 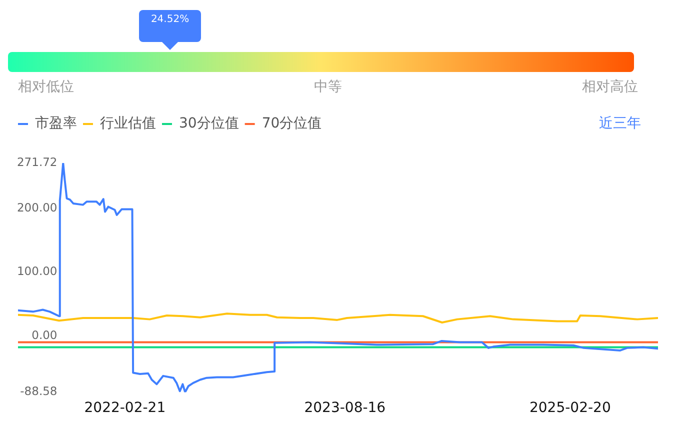 I want to click on pointer-callout: 24.52%, so click(x=170, y=30).